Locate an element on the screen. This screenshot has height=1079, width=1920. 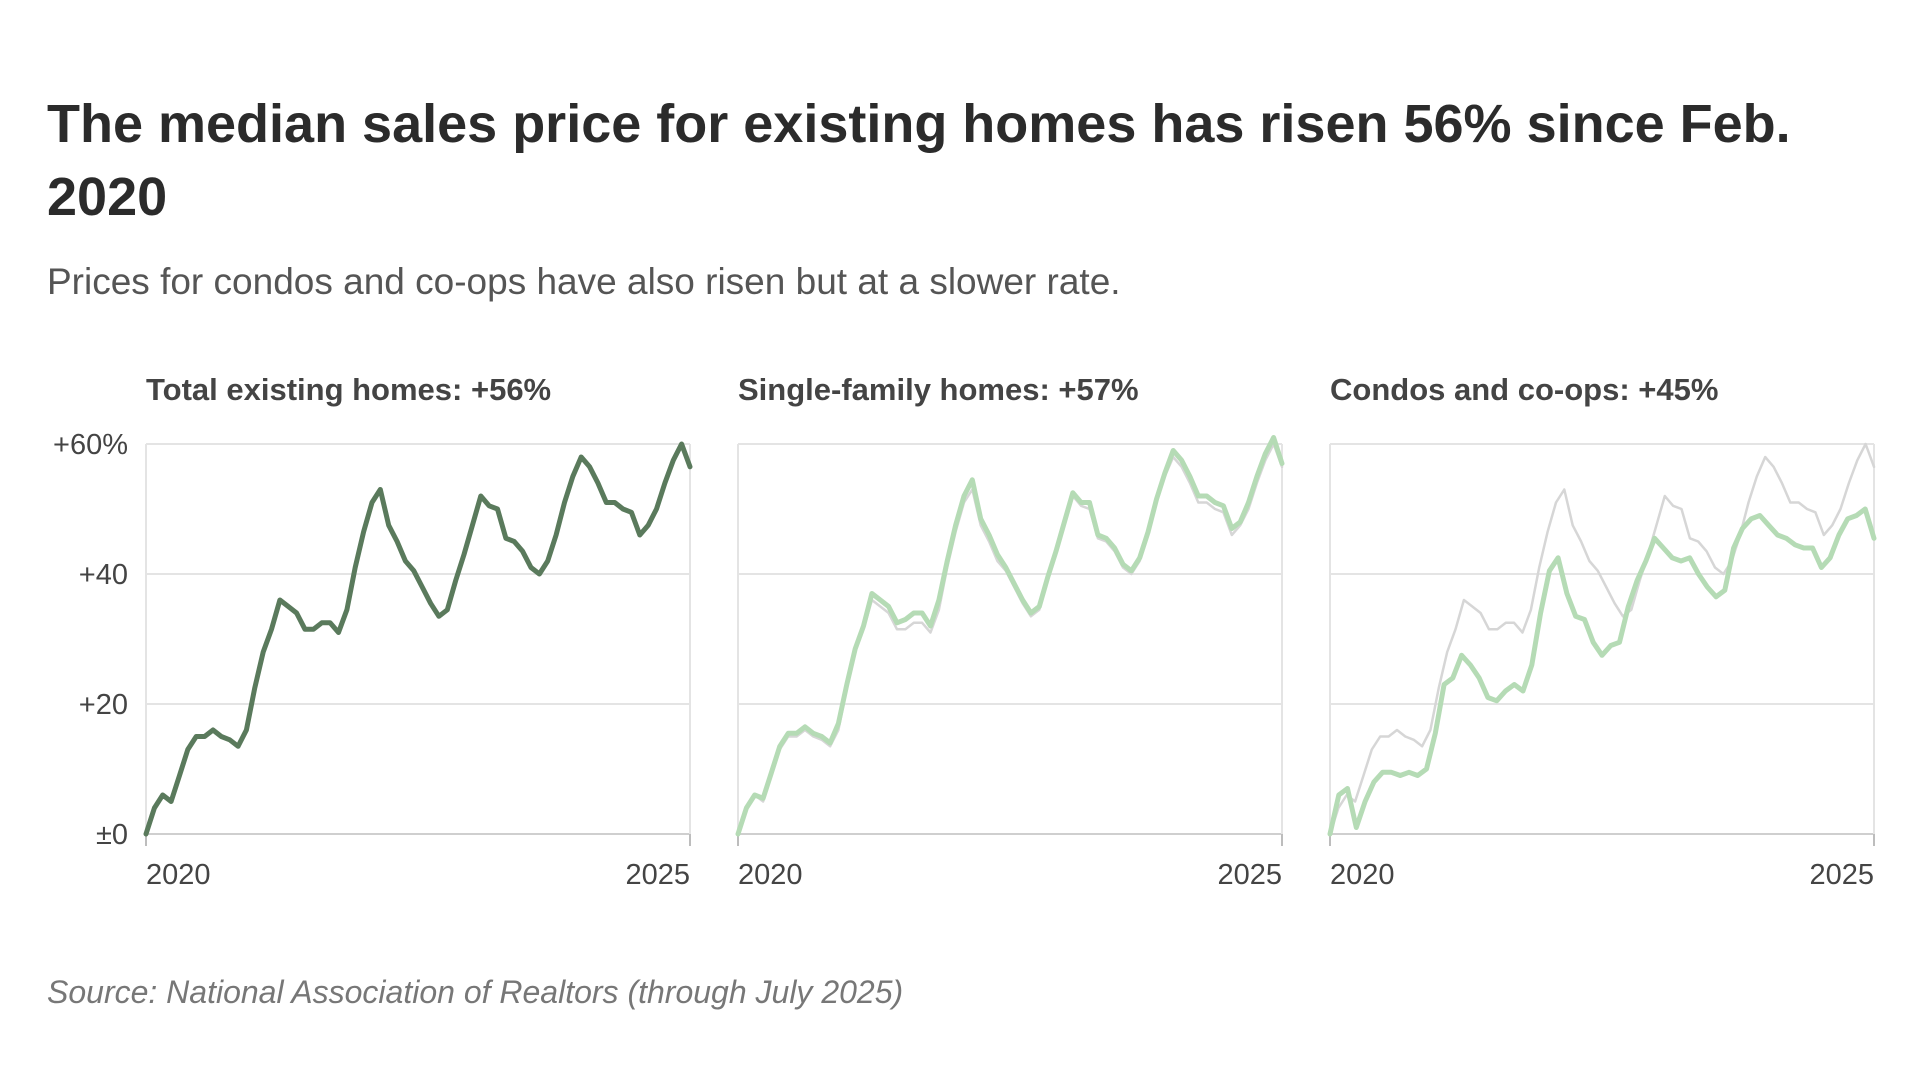
chart-panel-3: Condos and co-ops: +45% 2020 2025 is located at coordinates (1602, 631).